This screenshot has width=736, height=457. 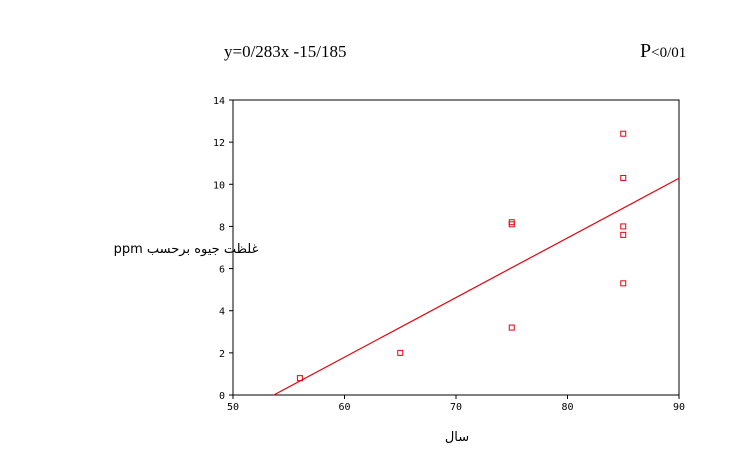 I want to click on regression-equation: y=0/283x -15/185, so click(x=285, y=51).